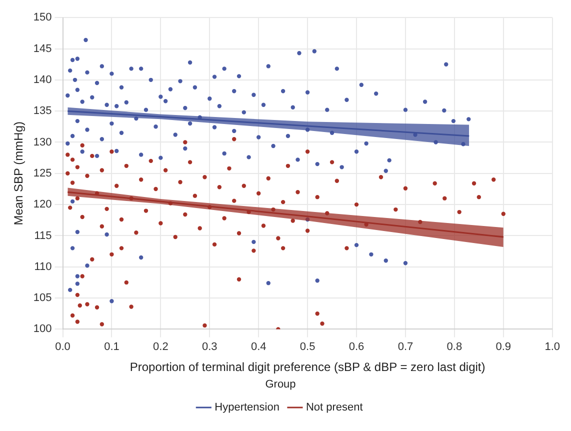 Image resolution: width=571 pixels, height=431 pixels. I want to click on y-tick-label: 140, so click(42, 80).